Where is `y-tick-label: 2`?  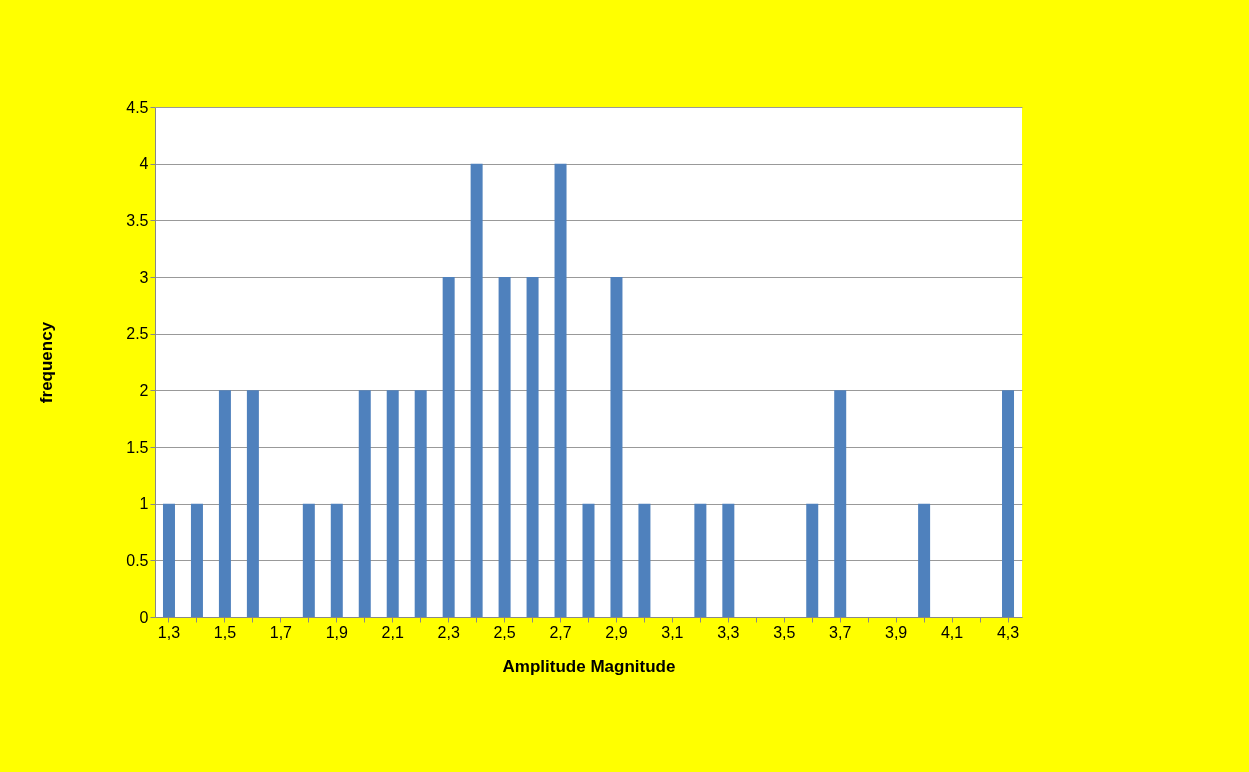 y-tick-label: 2 is located at coordinates (144, 390).